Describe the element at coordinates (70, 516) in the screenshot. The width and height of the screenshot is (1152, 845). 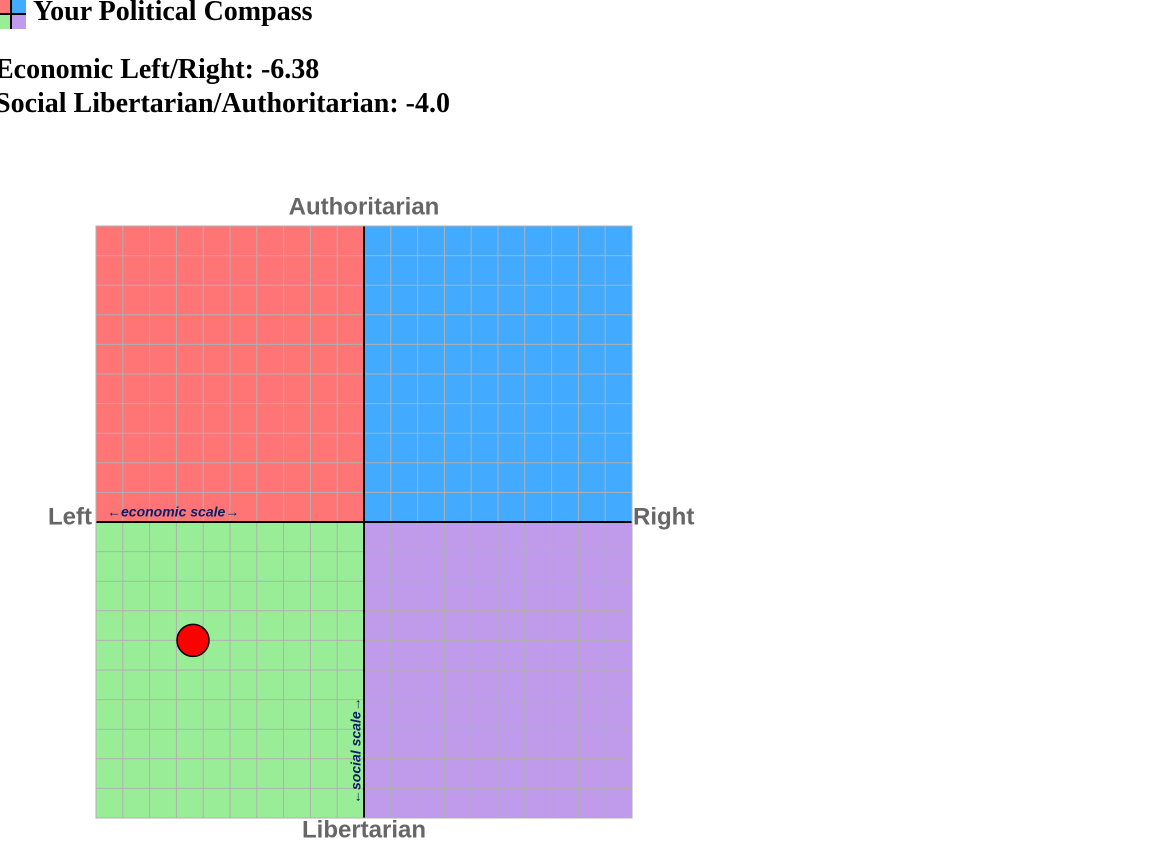
I see `axis-label: Left` at that location.